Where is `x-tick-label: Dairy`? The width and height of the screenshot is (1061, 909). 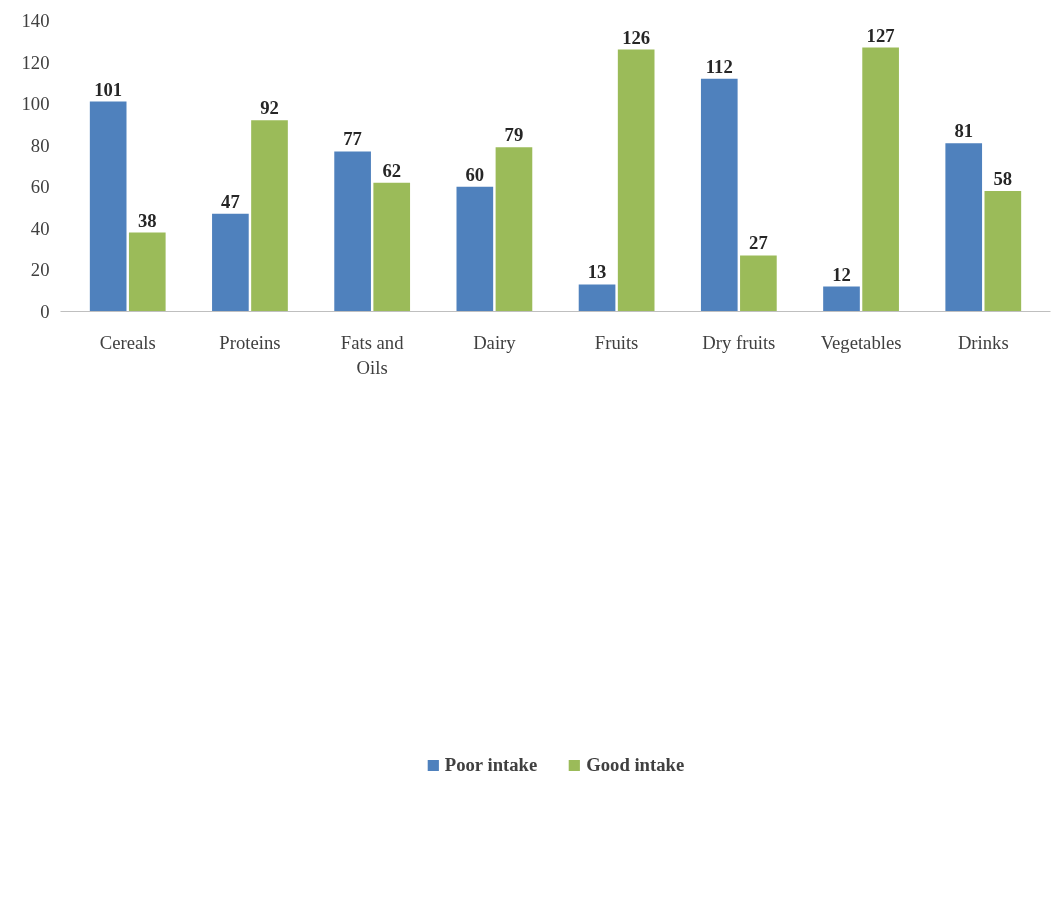
x-tick-label: Dairy is located at coordinates (495, 342).